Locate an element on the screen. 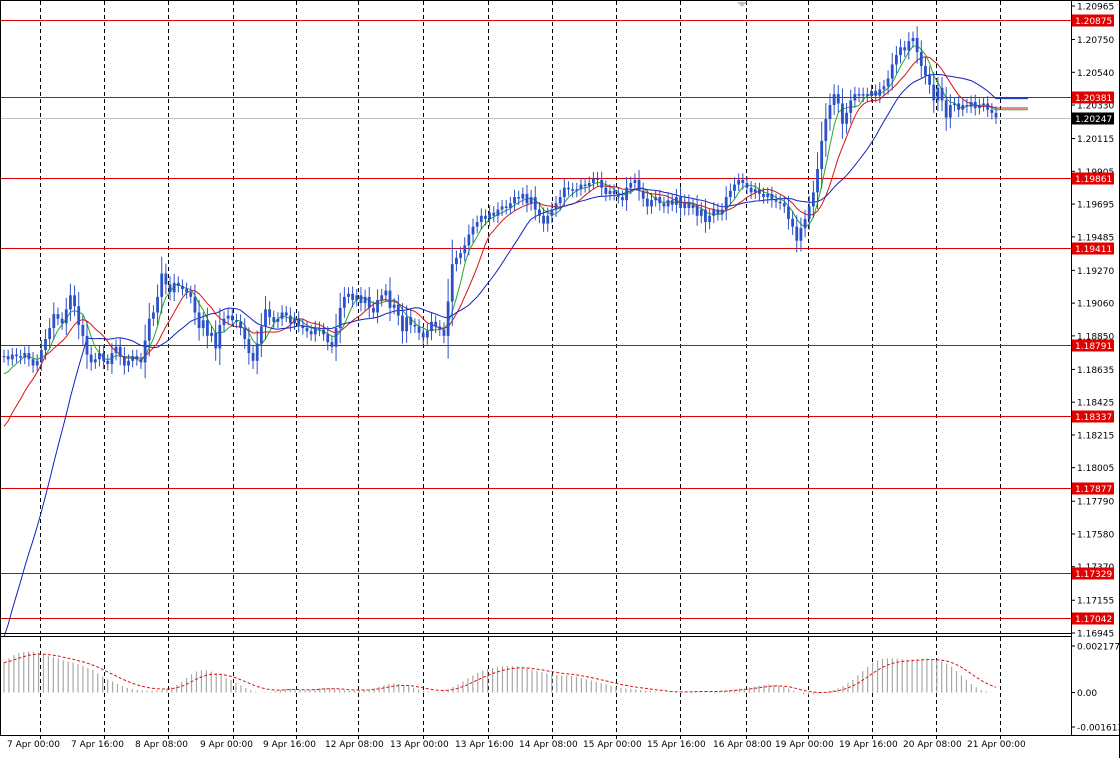  x-tick-label: 15 Apr 00:00 is located at coordinates (612, 745).